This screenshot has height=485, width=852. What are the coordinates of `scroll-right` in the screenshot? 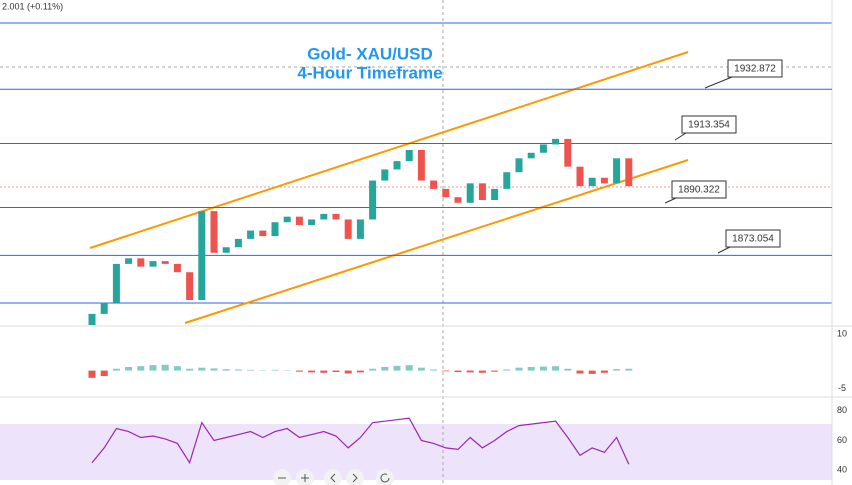 It's located at (355, 477).